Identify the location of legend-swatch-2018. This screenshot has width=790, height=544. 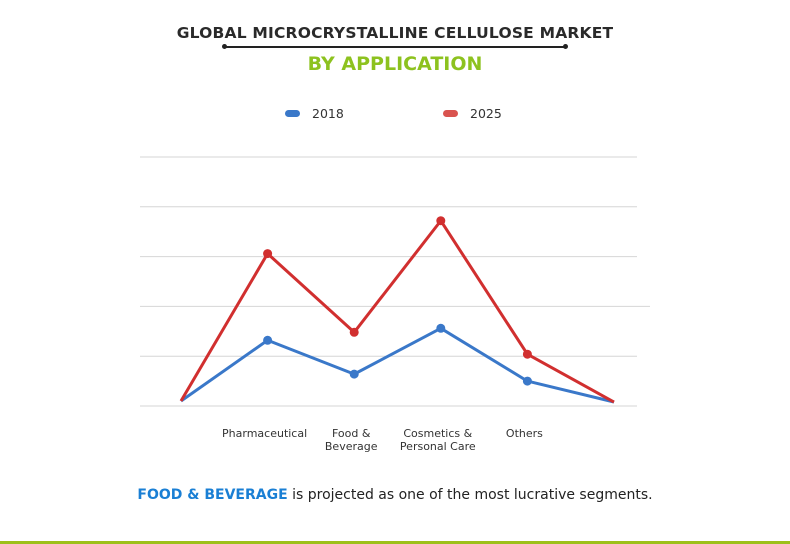
(292, 113).